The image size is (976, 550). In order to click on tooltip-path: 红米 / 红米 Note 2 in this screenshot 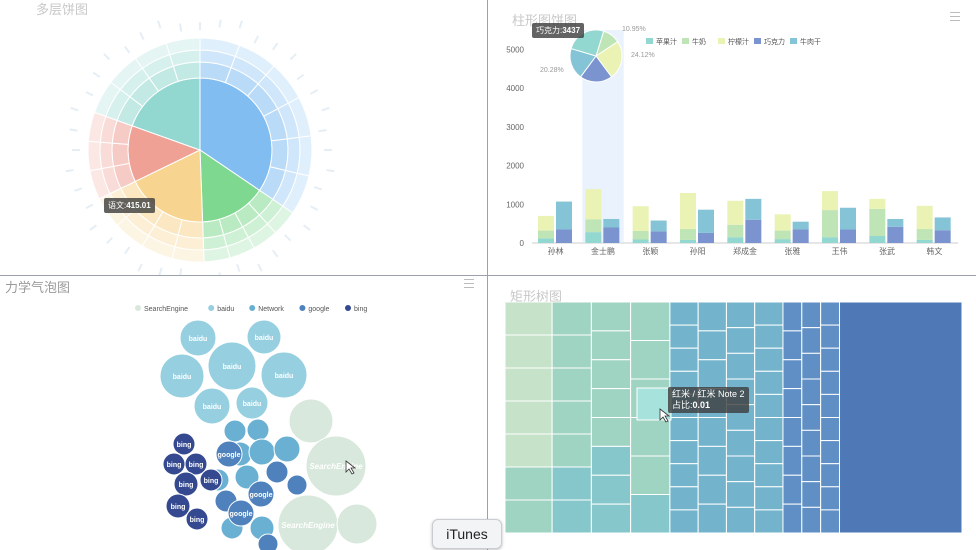, I will do `click(708, 394)`.